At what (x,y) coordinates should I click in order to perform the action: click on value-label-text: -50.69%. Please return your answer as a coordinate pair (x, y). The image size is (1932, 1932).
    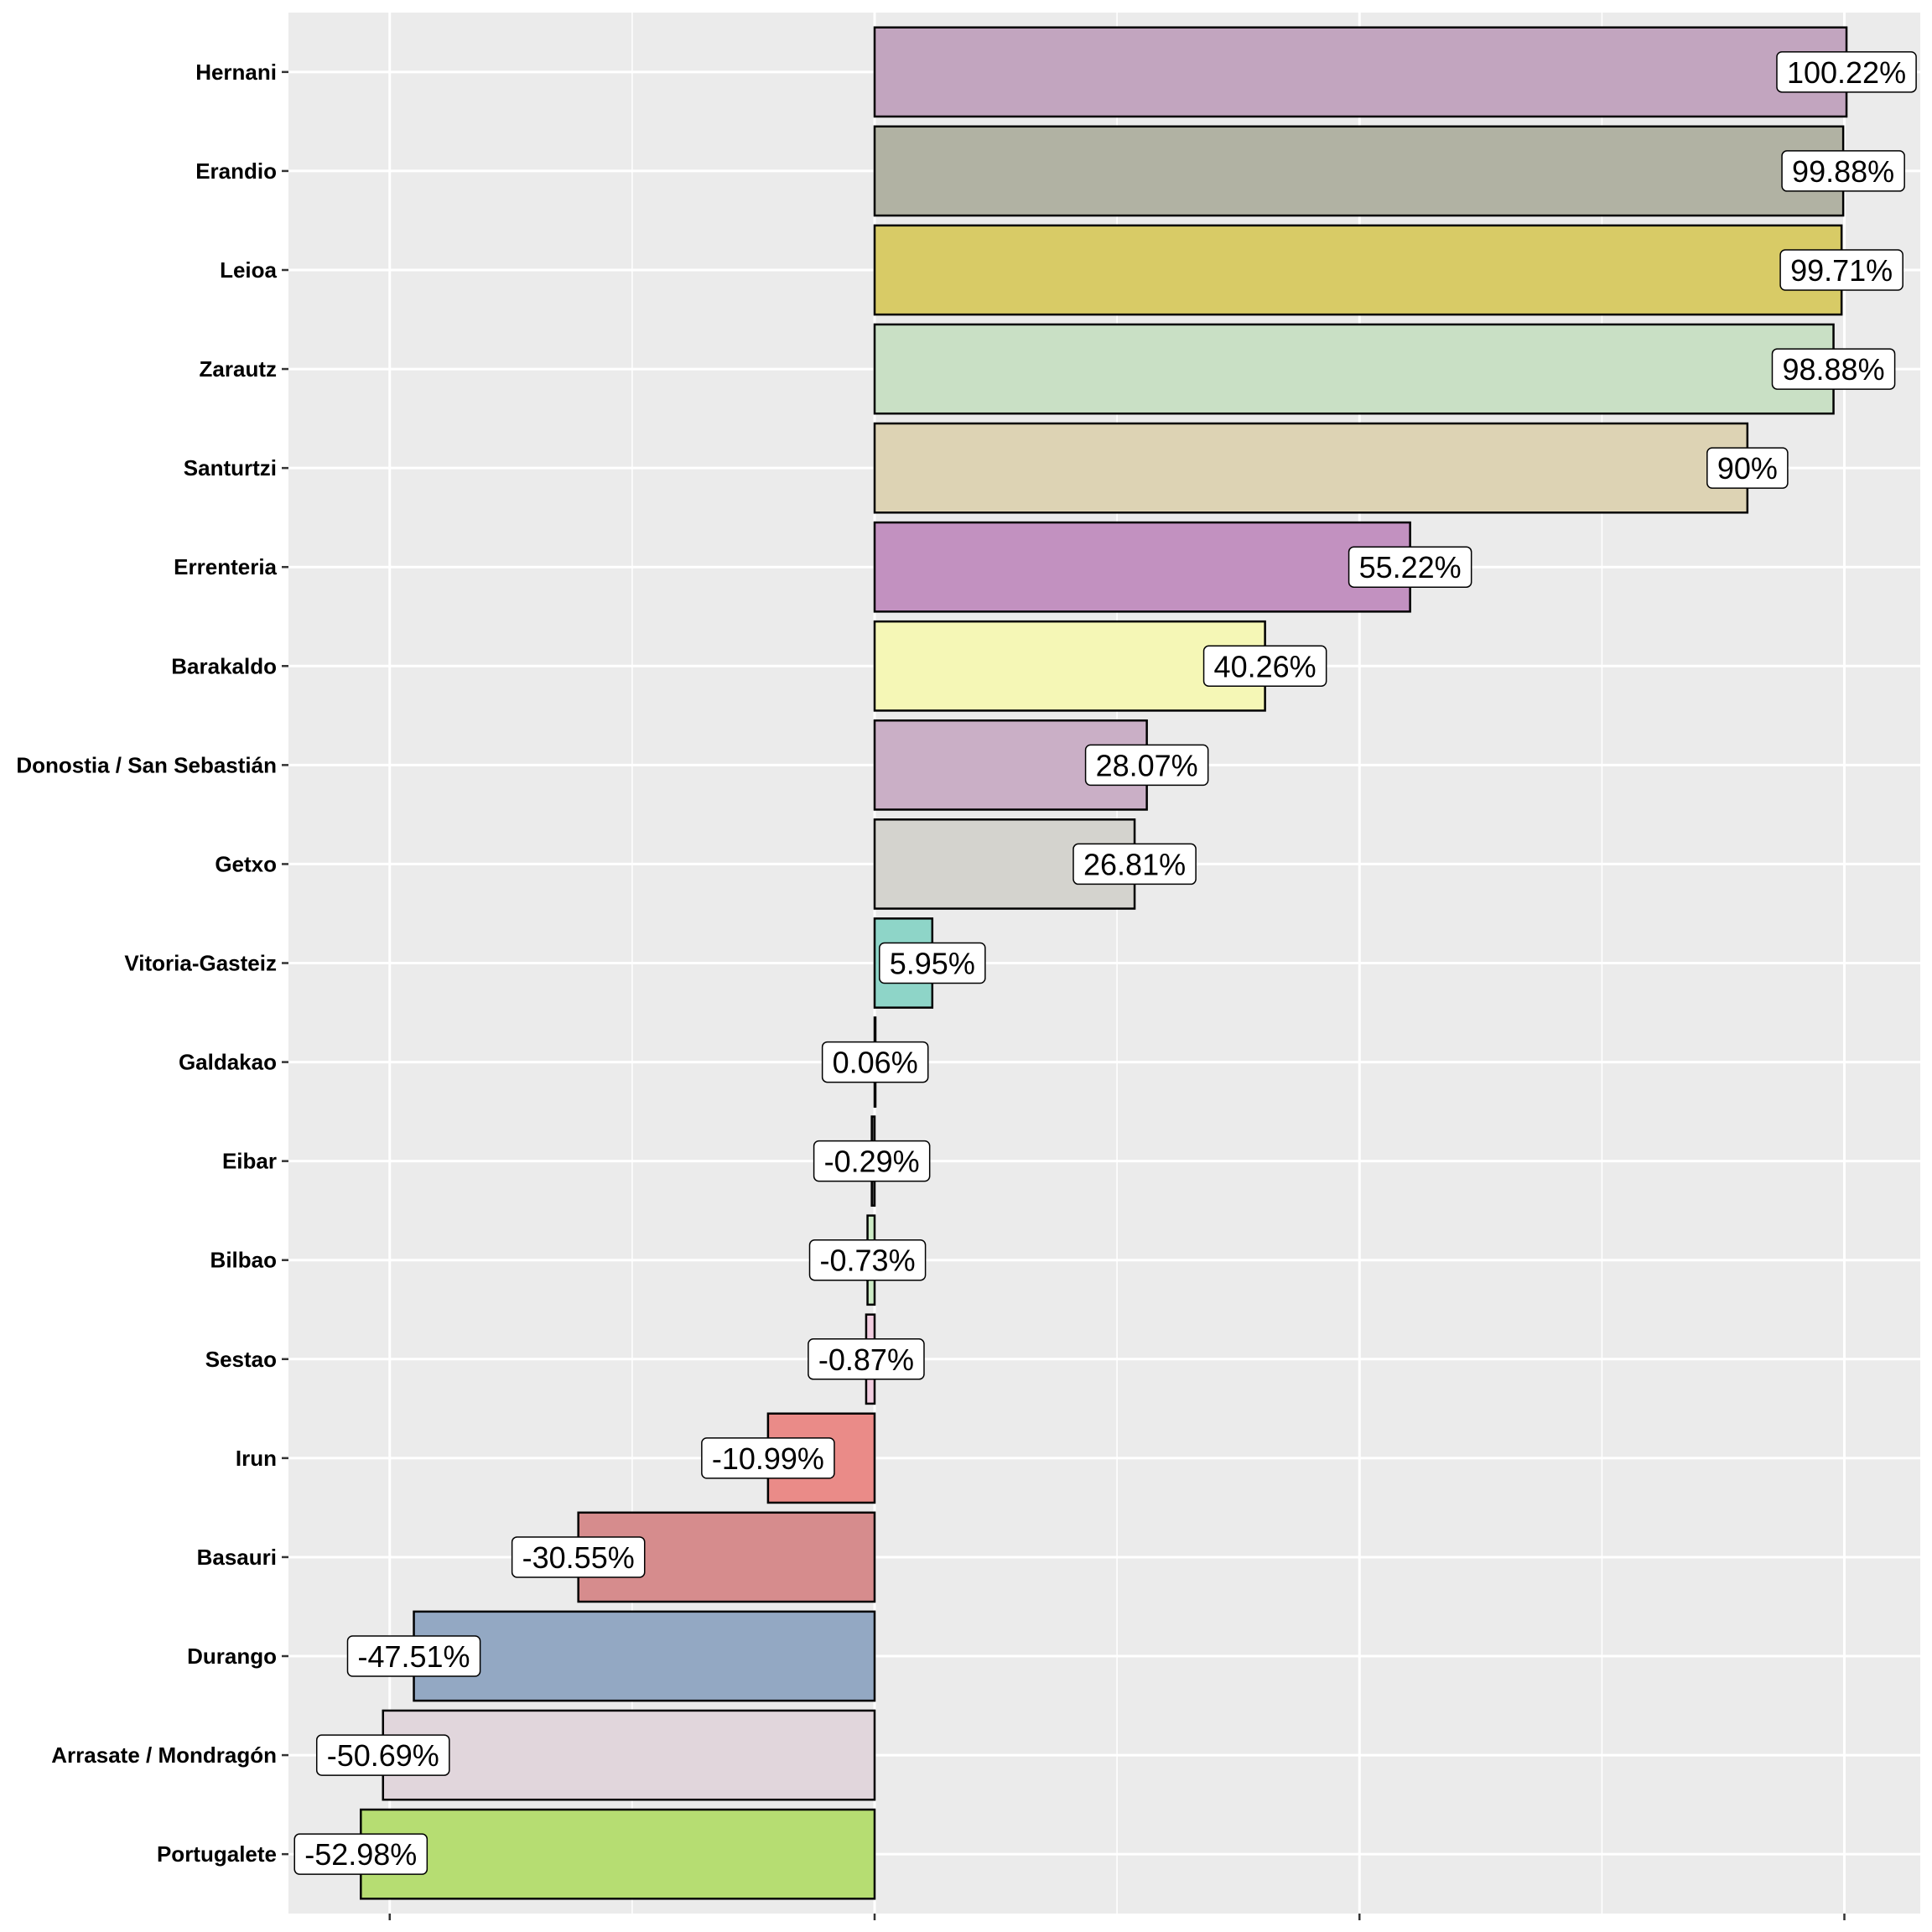
    Looking at the image, I should click on (383, 1755).